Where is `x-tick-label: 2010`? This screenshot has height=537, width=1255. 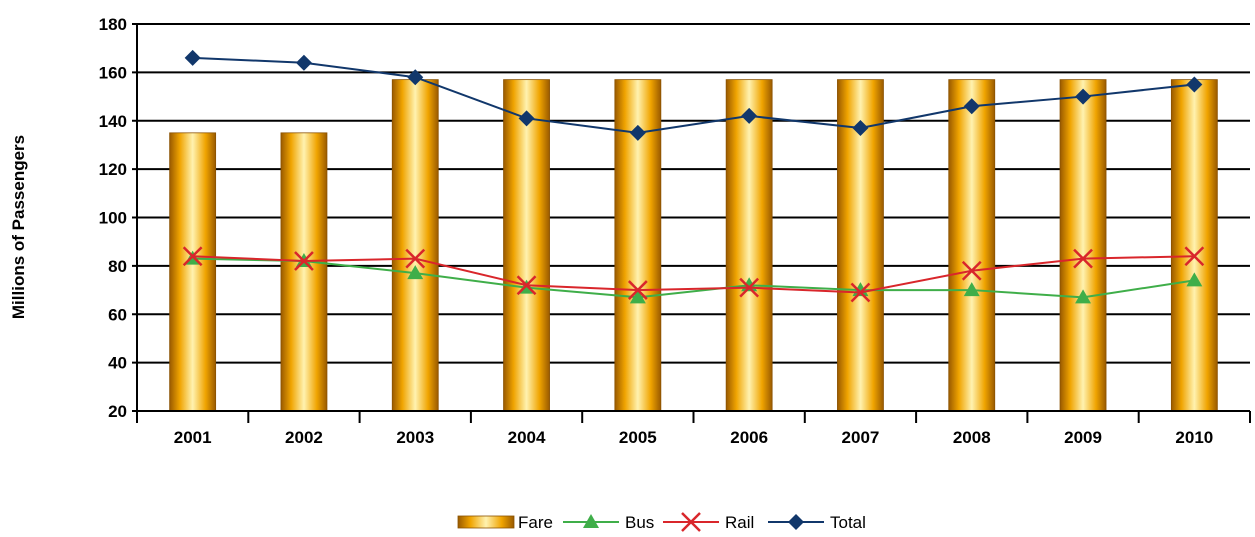
x-tick-label: 2010 is located at coordinates (1194, 437).